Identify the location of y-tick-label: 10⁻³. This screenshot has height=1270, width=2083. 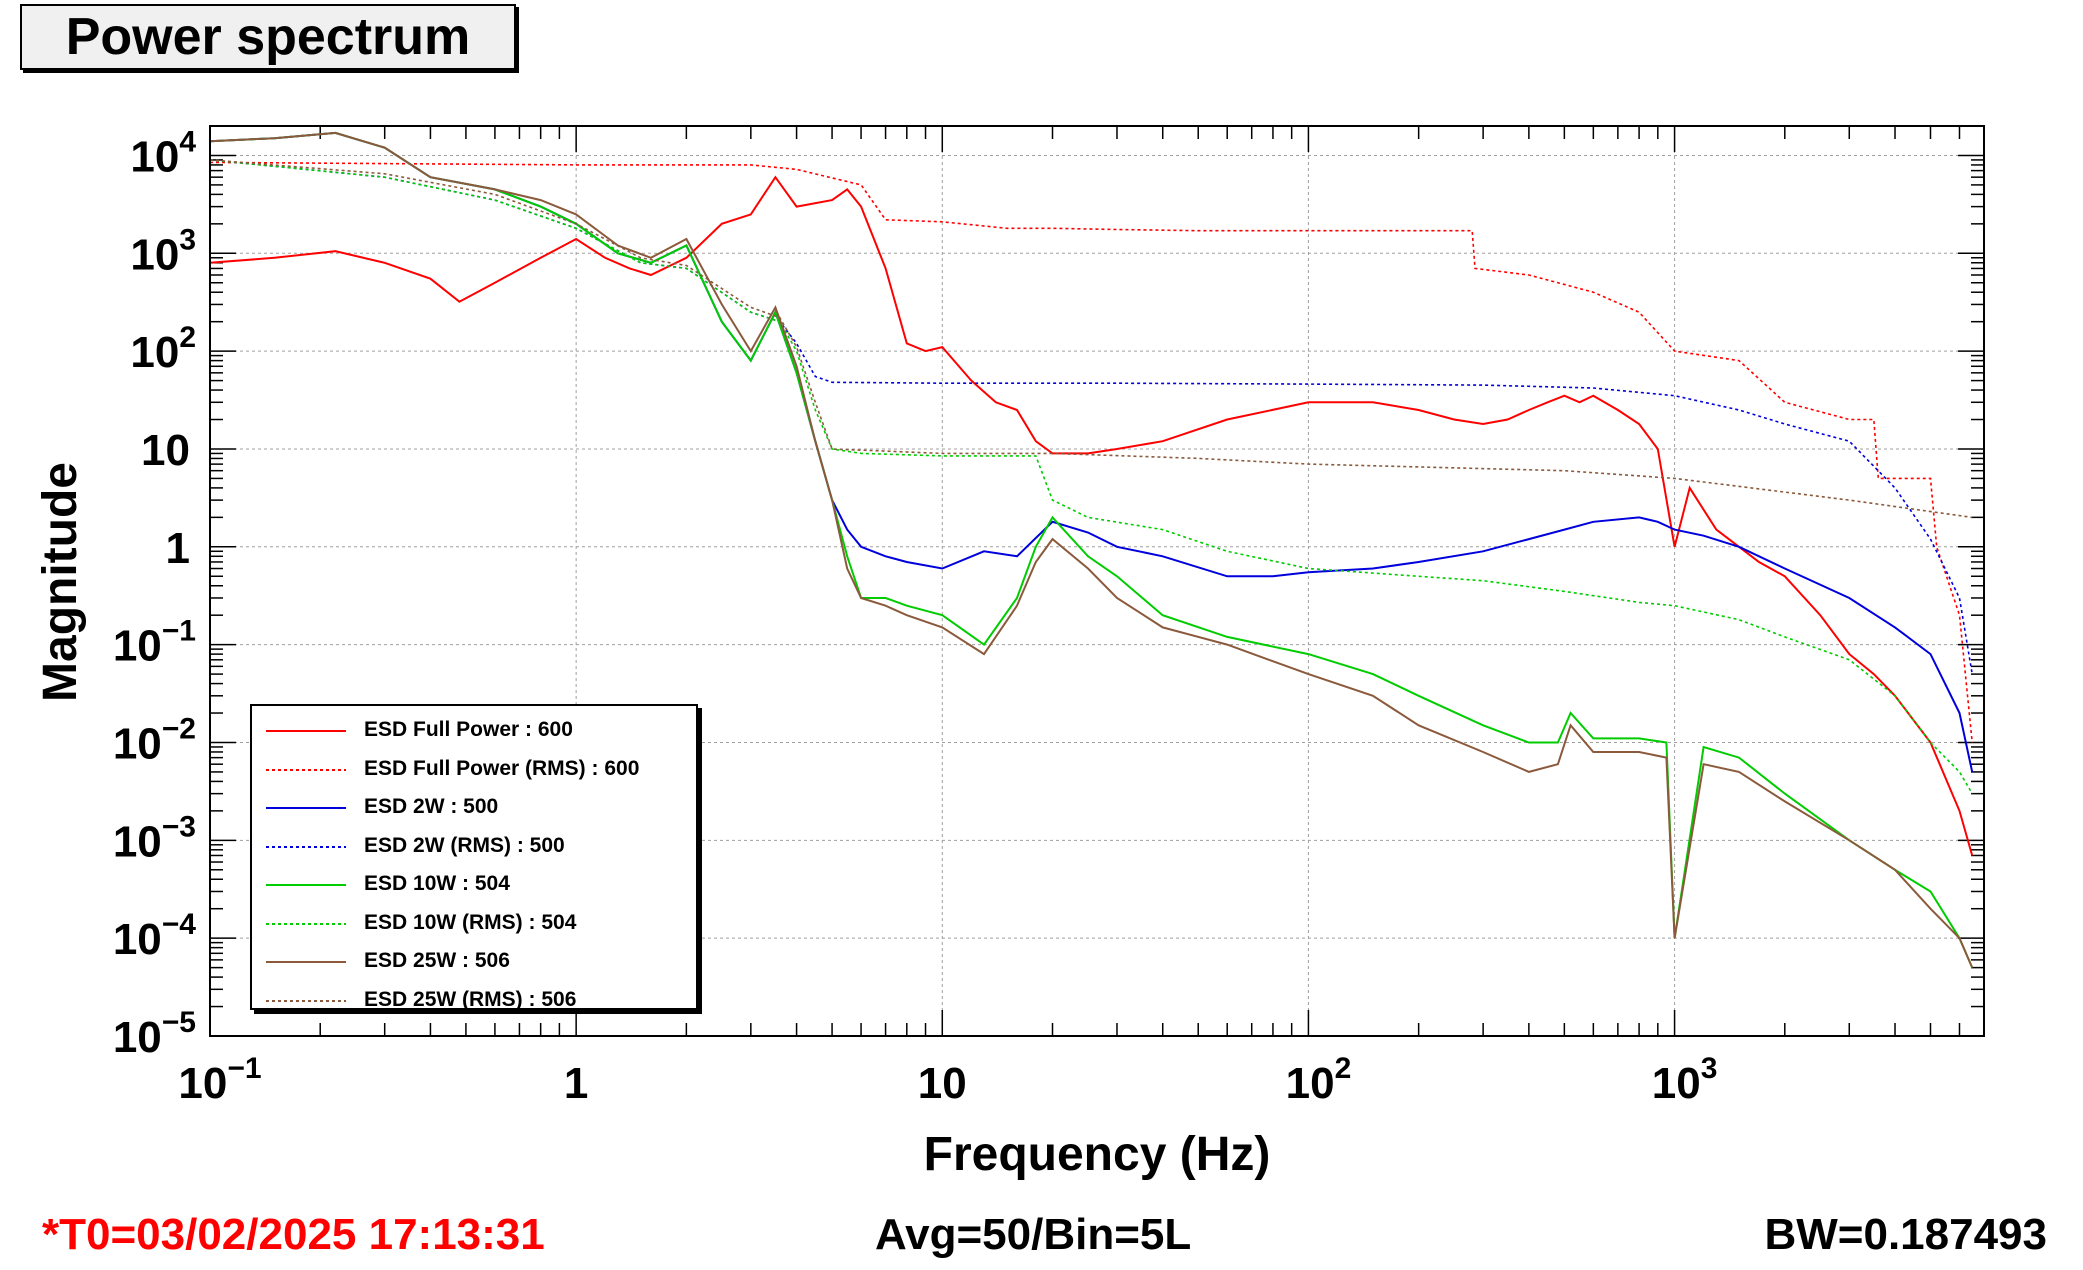
(154, 838).